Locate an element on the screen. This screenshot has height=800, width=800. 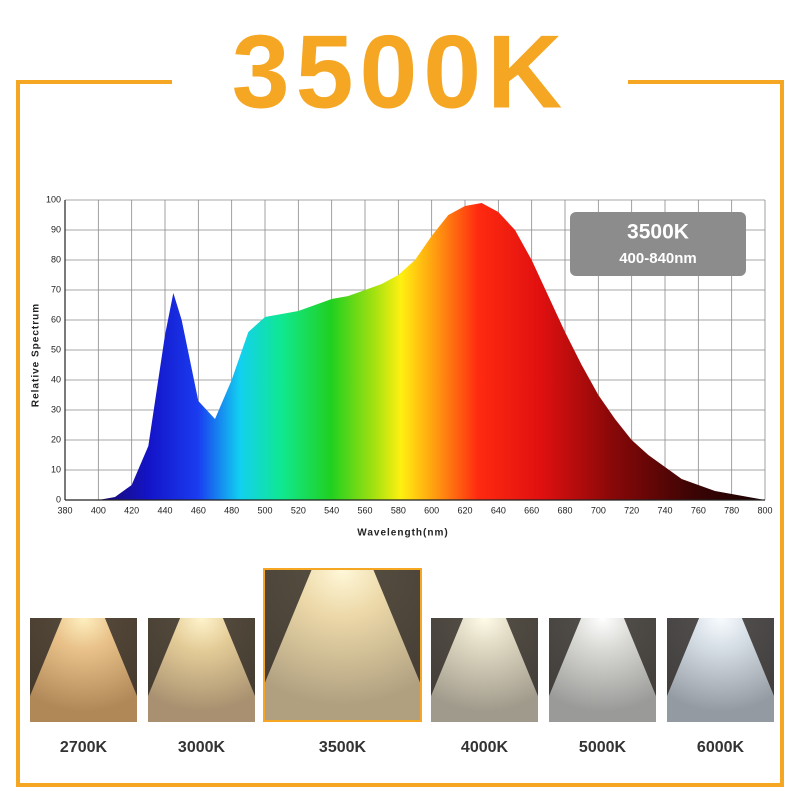
y-tick-label: 50 is located at coordinates (56, 349).